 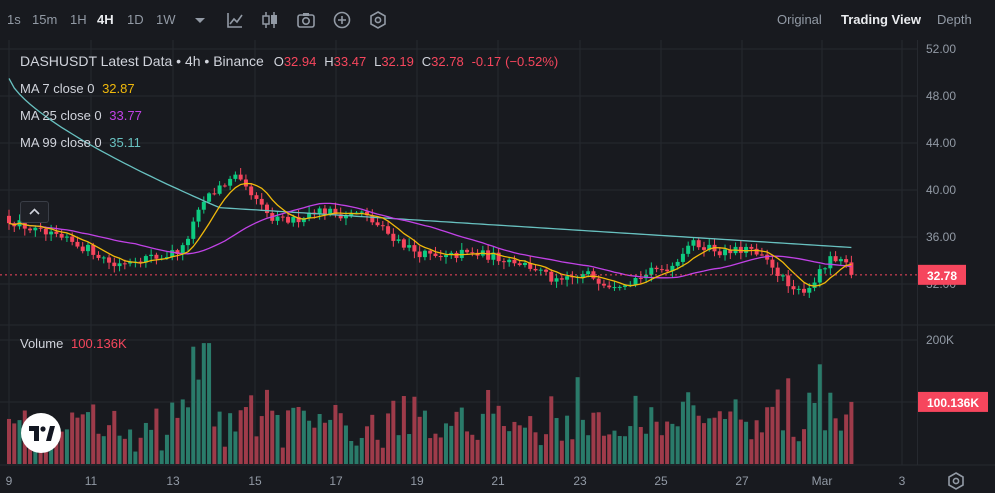 What do you see at coordinates (306, 20) in the screenshot?
I see `camera-icon` at bounding box center [306, 20].